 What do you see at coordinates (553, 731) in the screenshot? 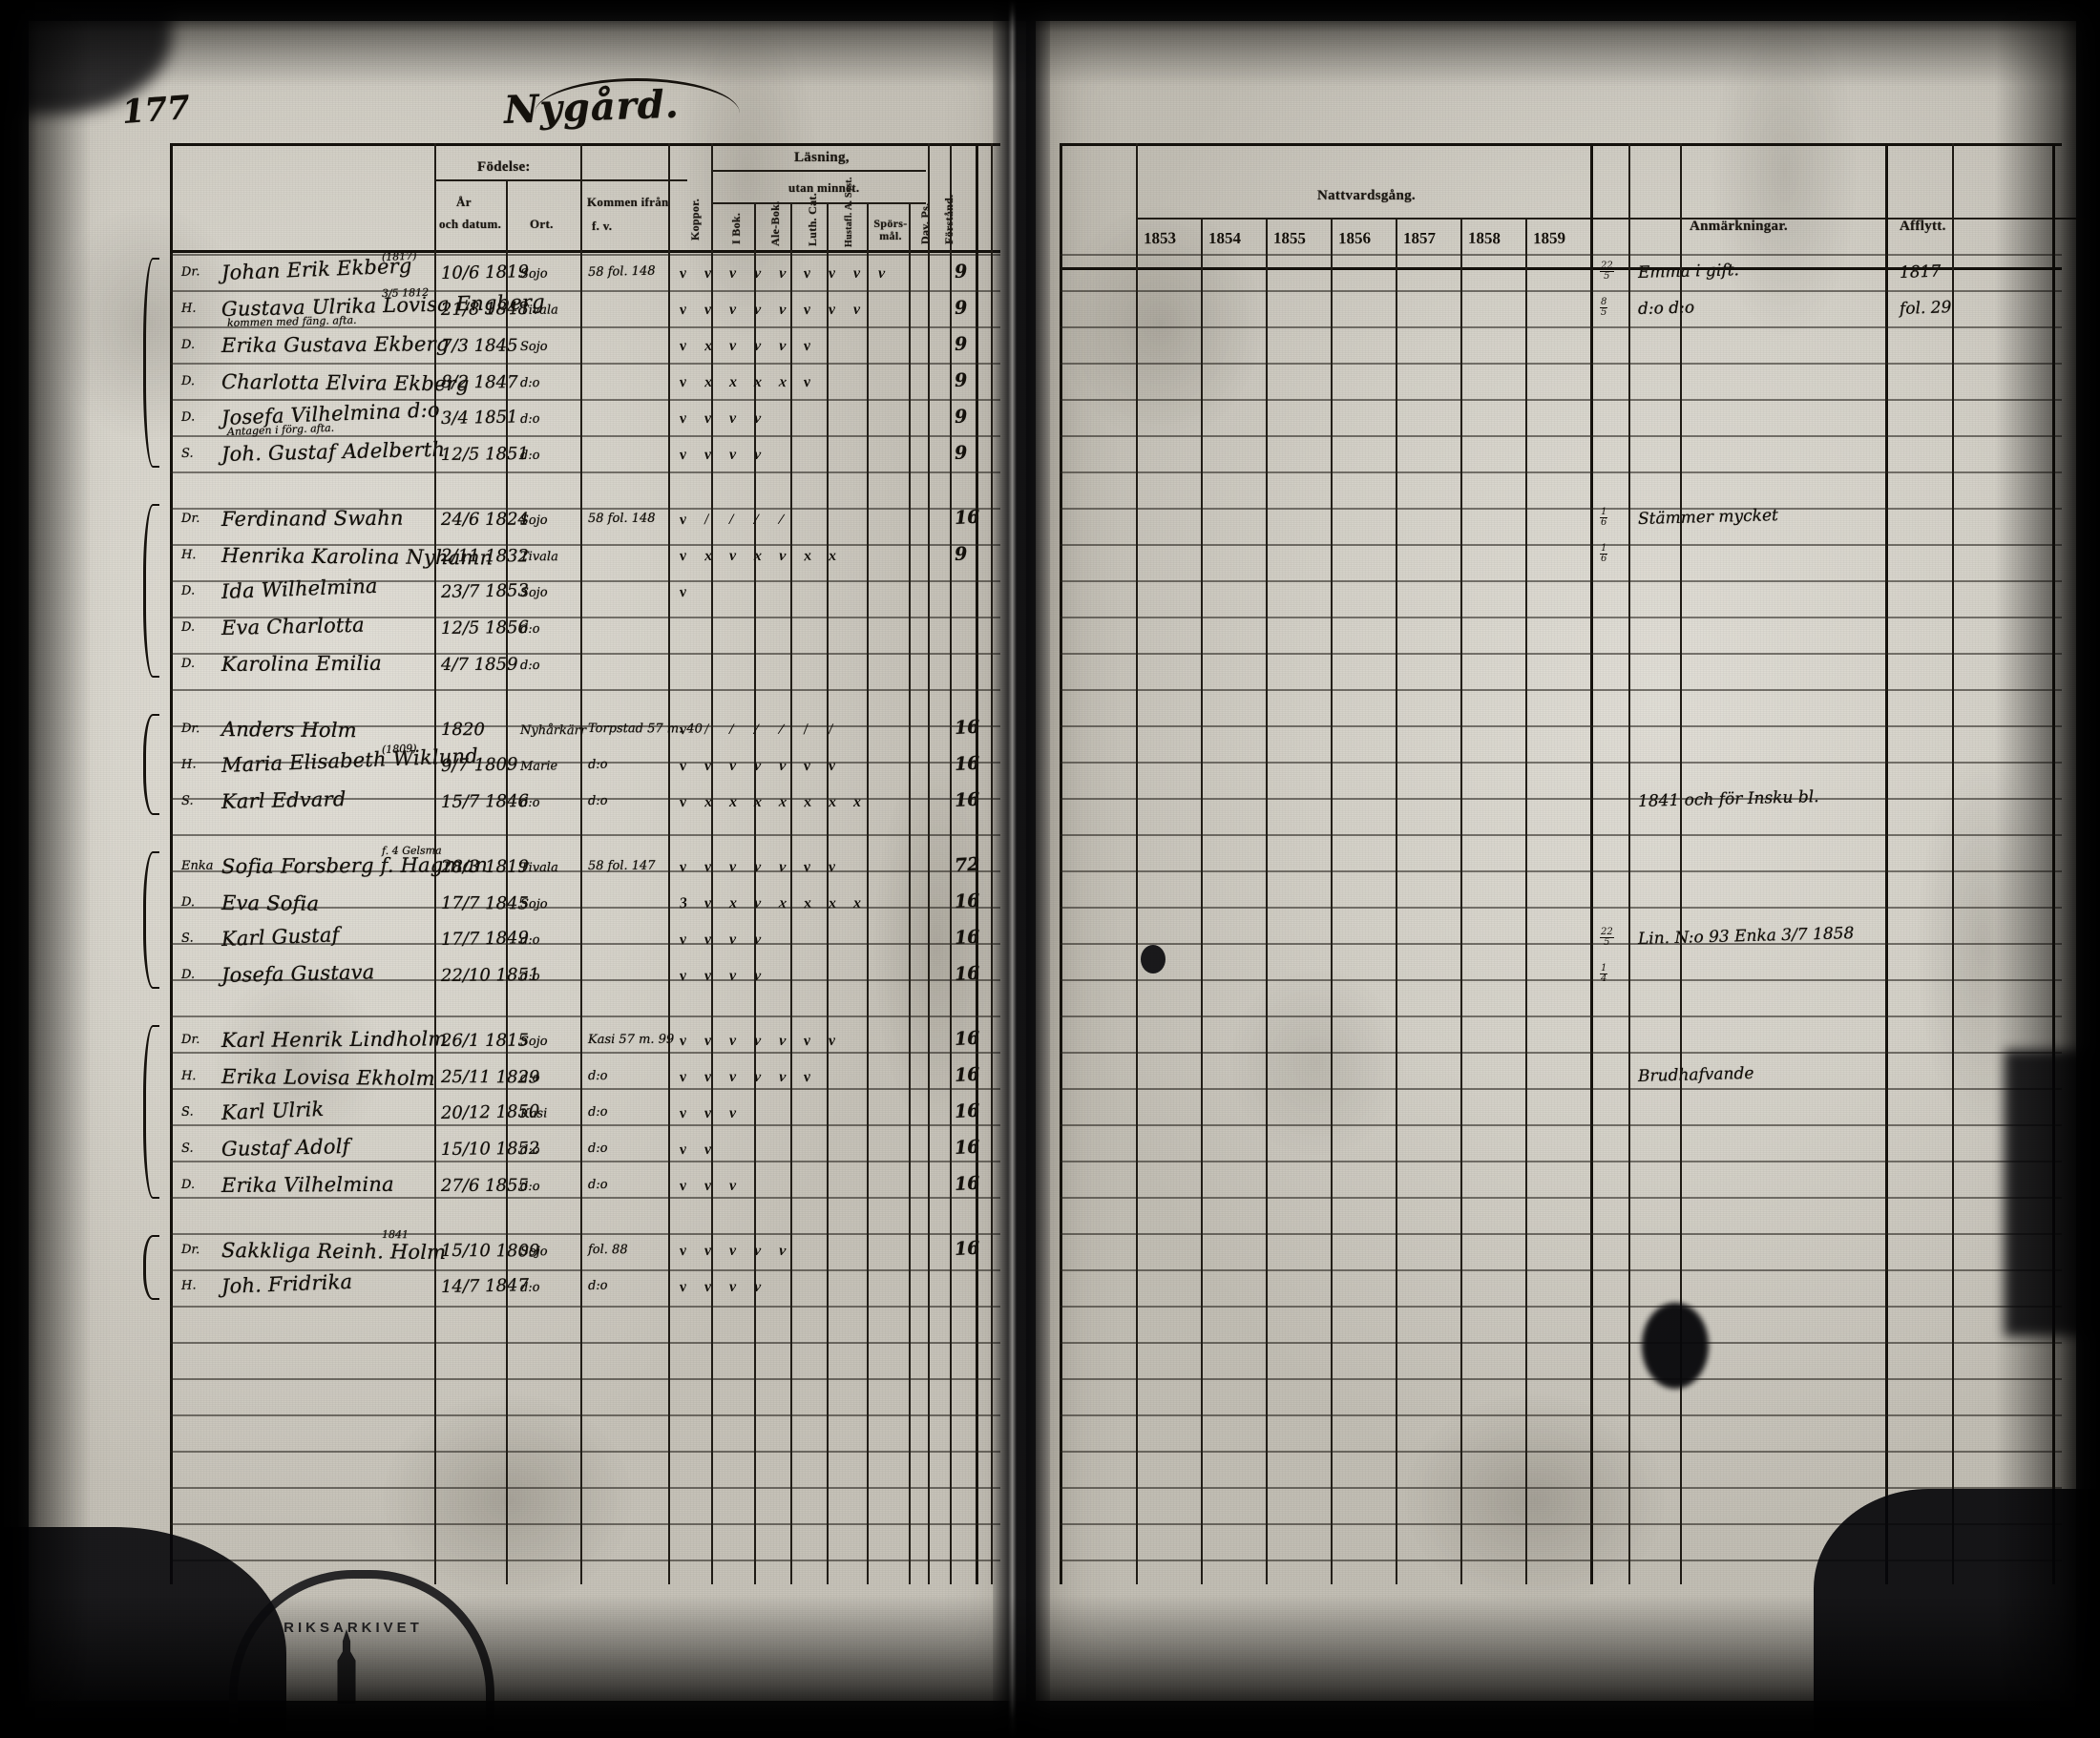
I see `row-birth-place: Nyhårkärr` at bounding box center [553, 731].